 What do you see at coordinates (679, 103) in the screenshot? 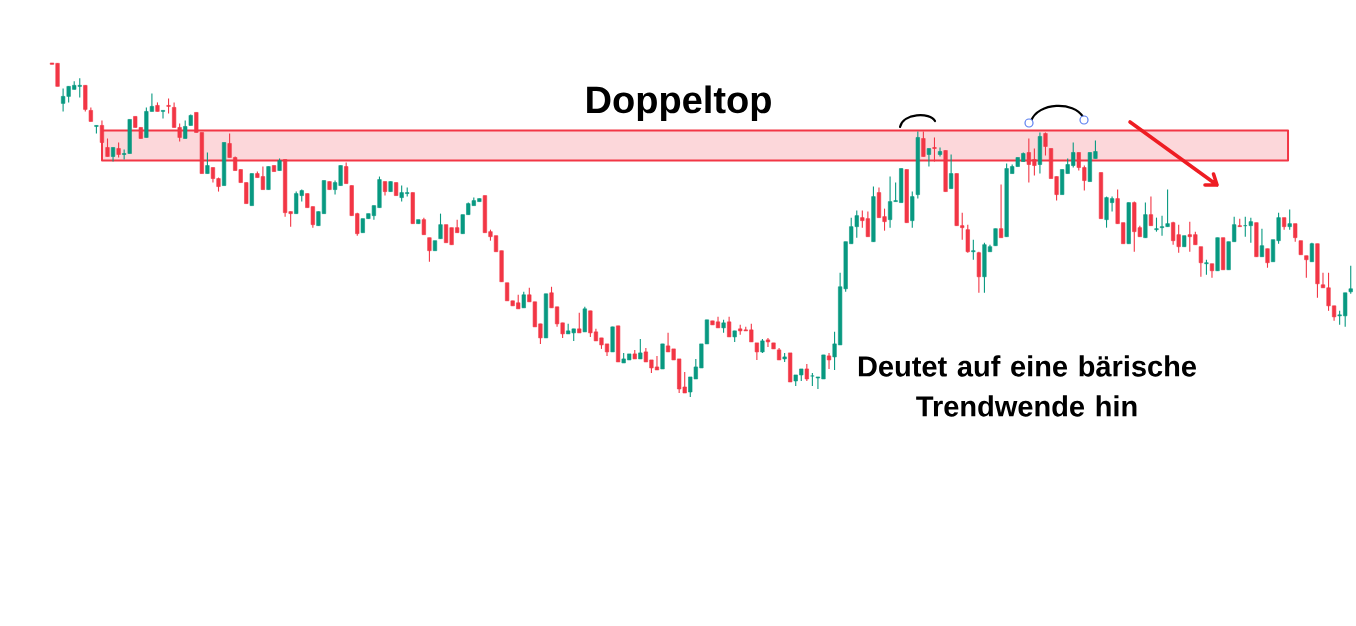
I see `text: Doppeltop` at bounding box center [679, 103].